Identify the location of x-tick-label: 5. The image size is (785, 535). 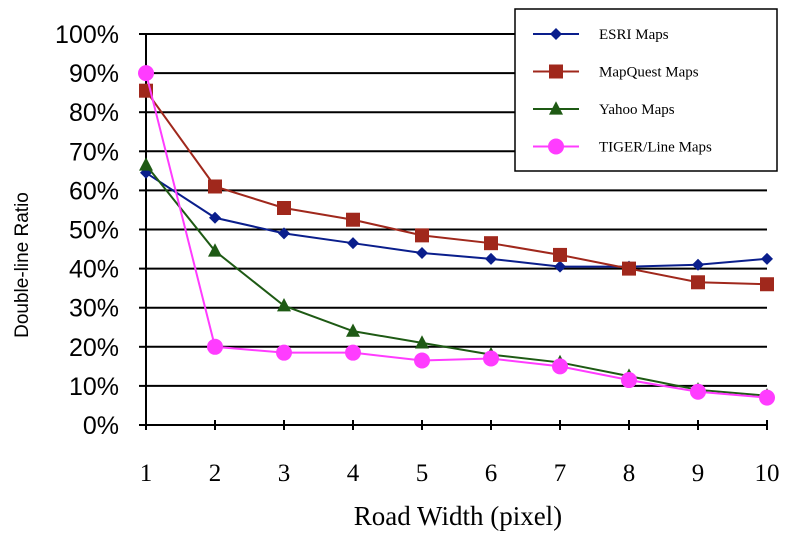
(422, 473).